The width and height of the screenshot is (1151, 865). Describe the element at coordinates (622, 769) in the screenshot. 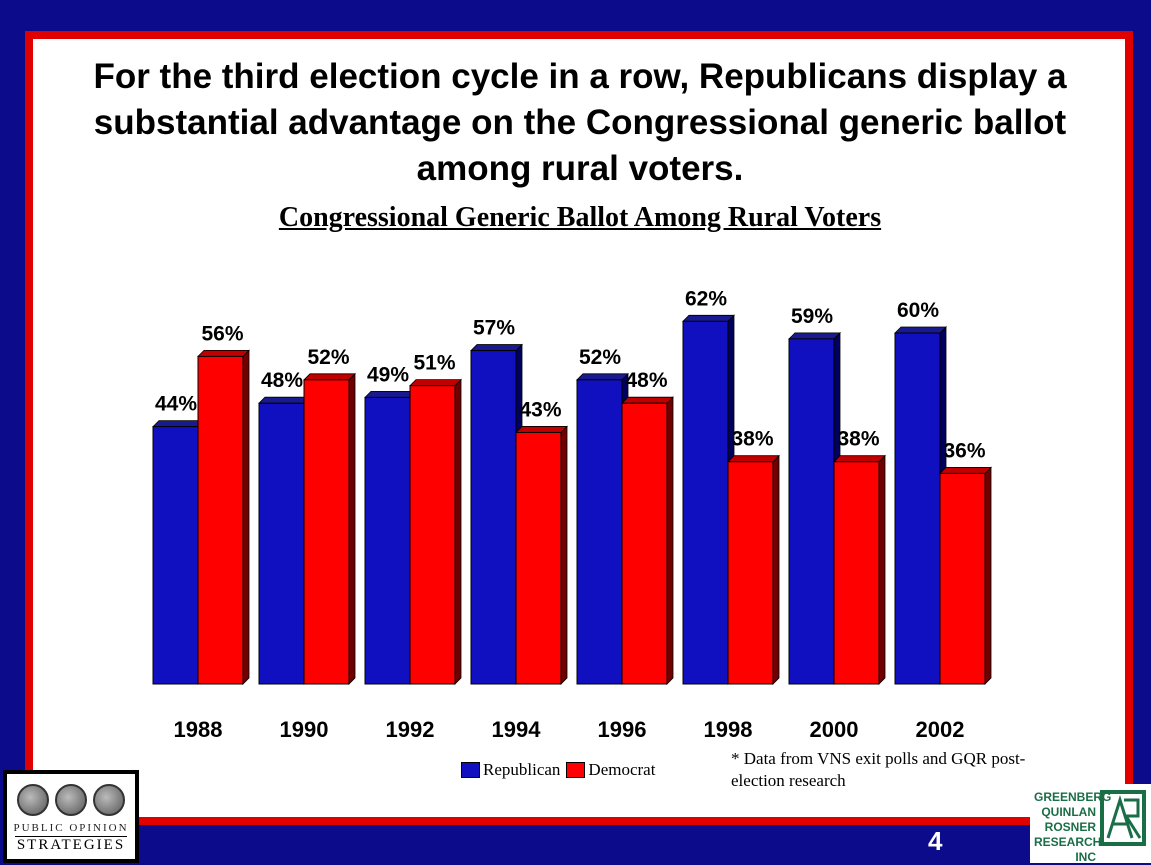

I see `legend-label-democrat: Democrat` at that location.